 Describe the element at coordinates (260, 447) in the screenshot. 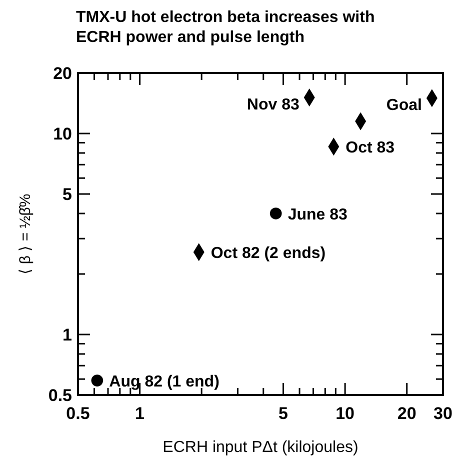

I see `x-axis-title: ECRH input PΔt (kilojoules)` at that location.